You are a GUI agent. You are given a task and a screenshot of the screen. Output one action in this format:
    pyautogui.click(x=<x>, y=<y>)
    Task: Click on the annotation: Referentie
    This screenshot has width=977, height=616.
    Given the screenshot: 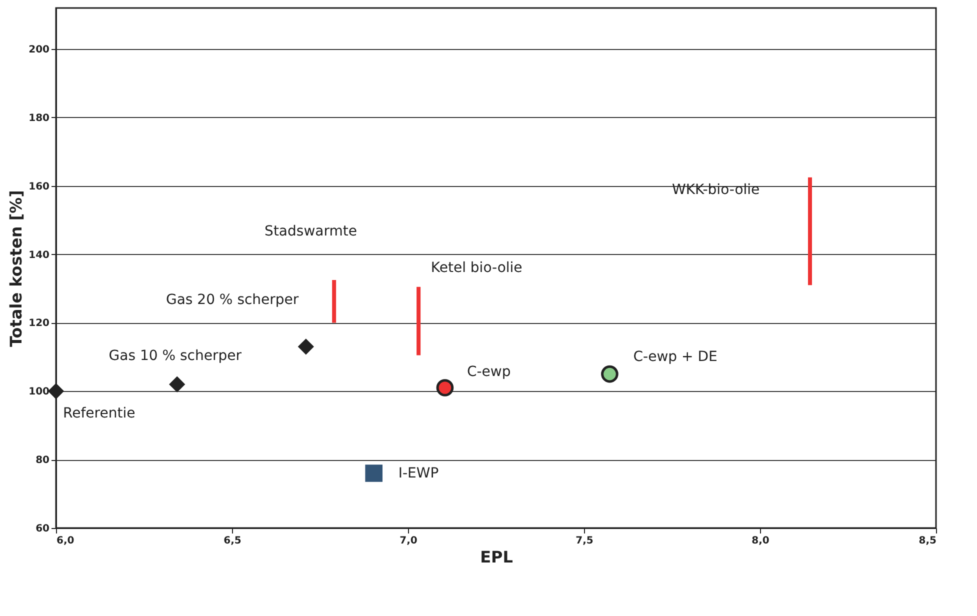 What is the action you would take?
    pyautogui.click(x=99, y=414)
    